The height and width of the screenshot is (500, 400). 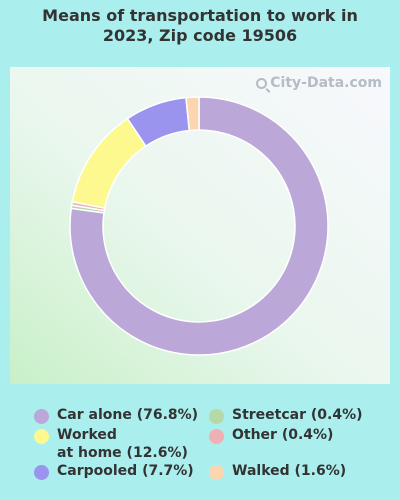 I want to click on slice-worked-at-home, so click(x=109, y=163).